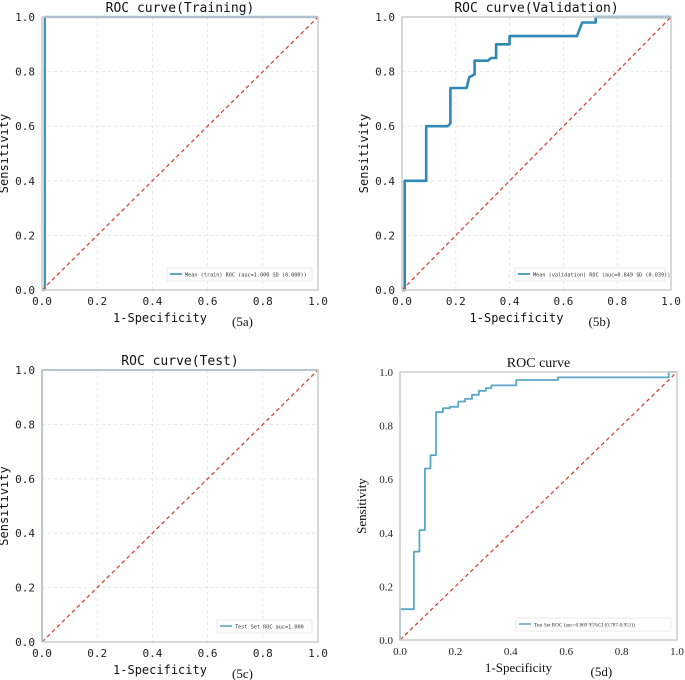 This screenshot has width=685, height=680. What do you see at coordinates (386, 427) in the screenshot?
I see `y-tick-label-5d-4: 0.8` at bounding box center [386, 427].